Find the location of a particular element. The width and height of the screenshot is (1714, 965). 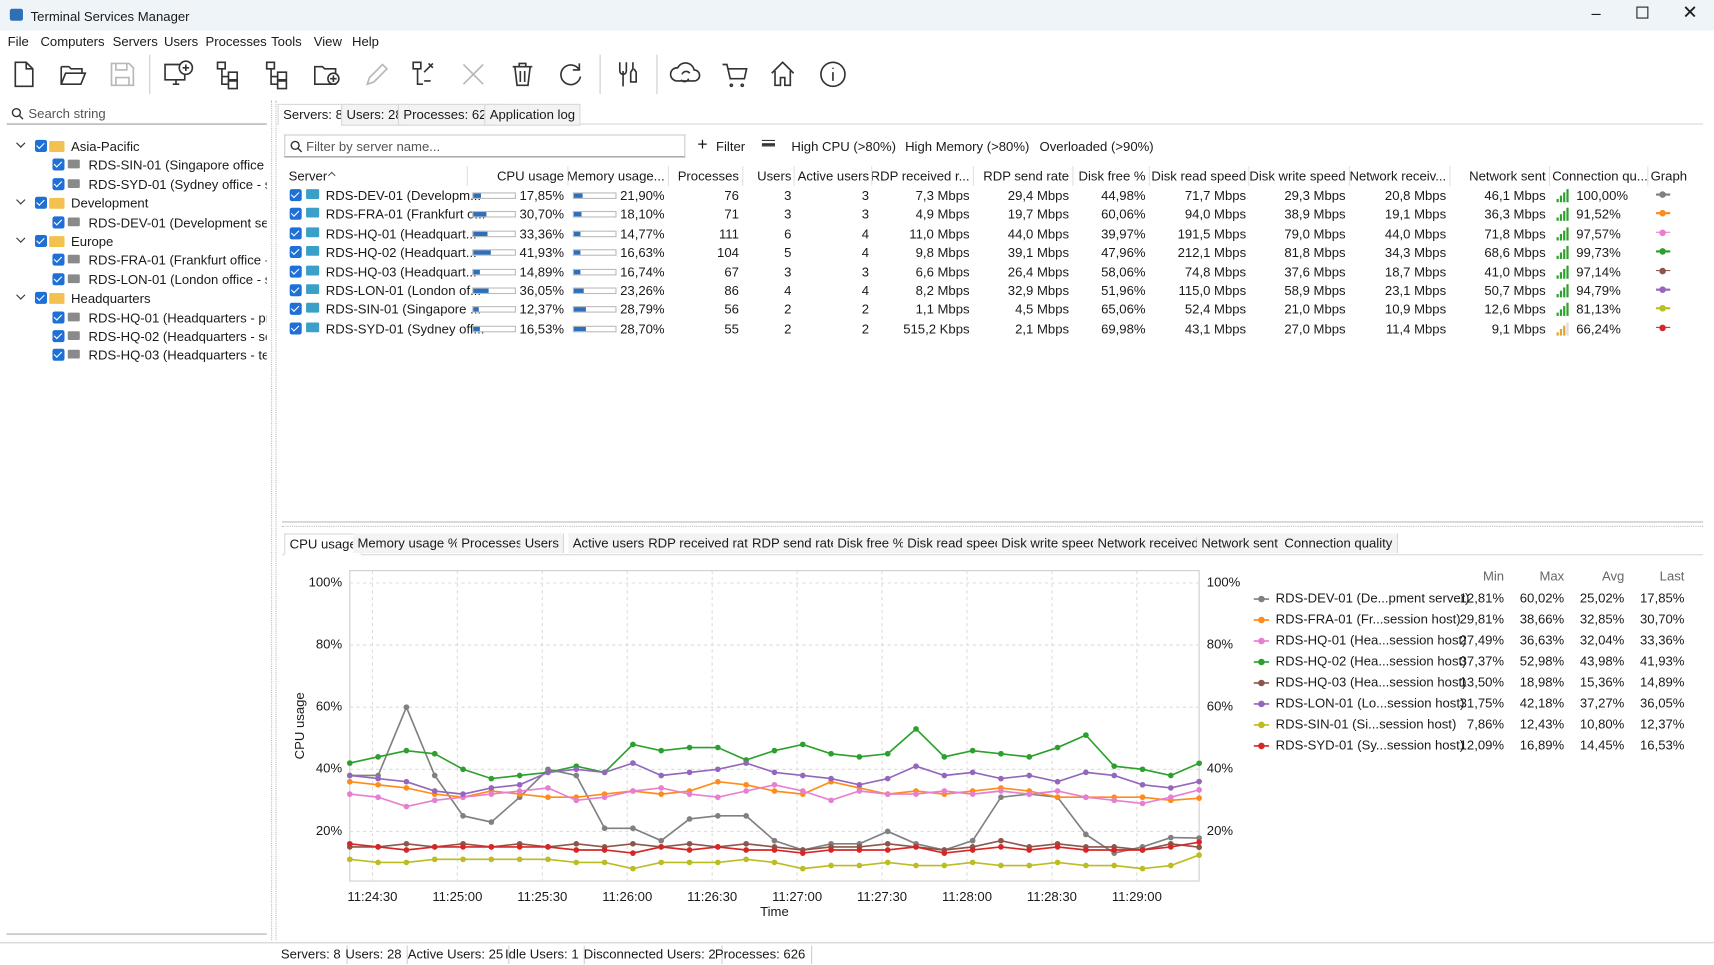

column-header: Graph is located at coordinates (1669, 176).